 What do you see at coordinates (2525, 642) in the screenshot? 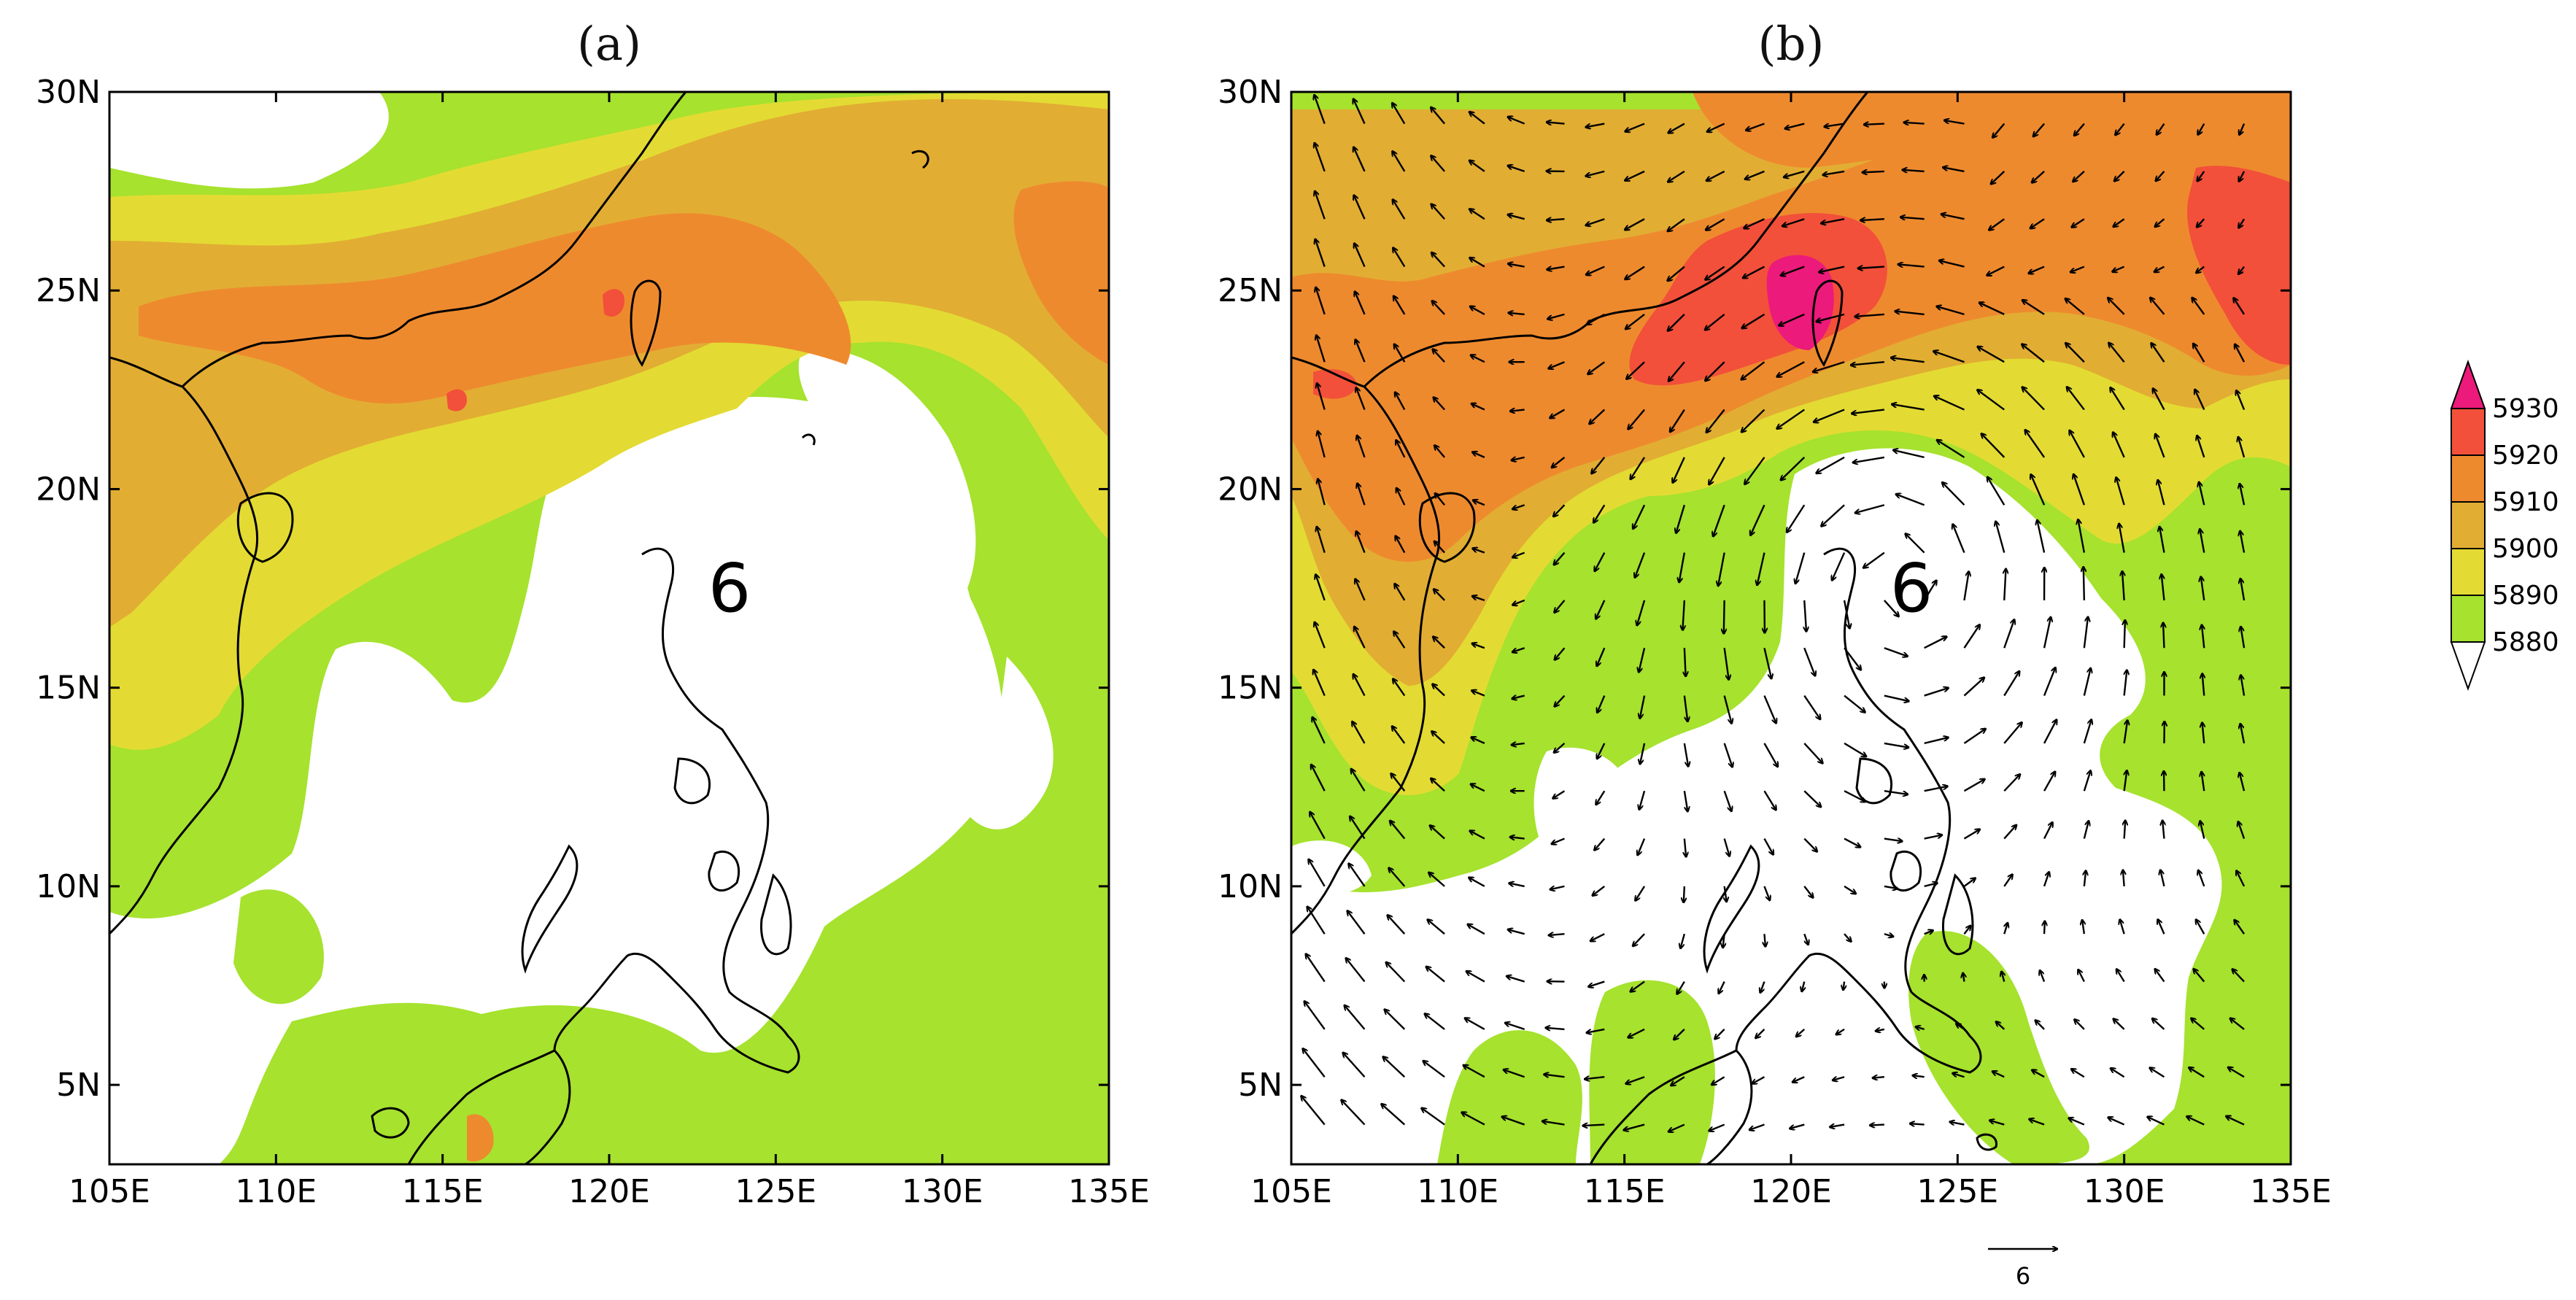
I see `colorbar-label: 5880` at bounding box center [2525, 642].